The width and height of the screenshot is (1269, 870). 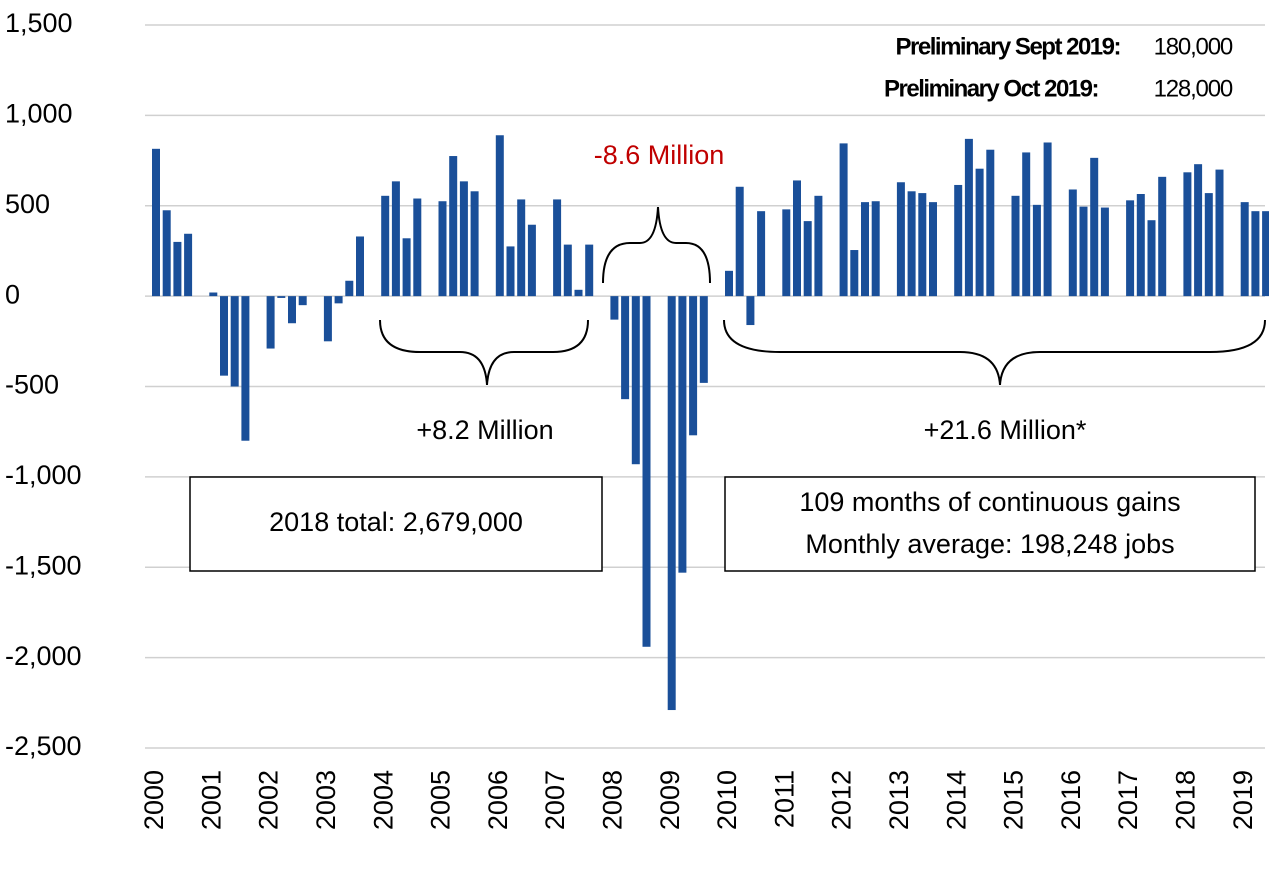 I want to click on annotation-box, so click(x=990, y=524).